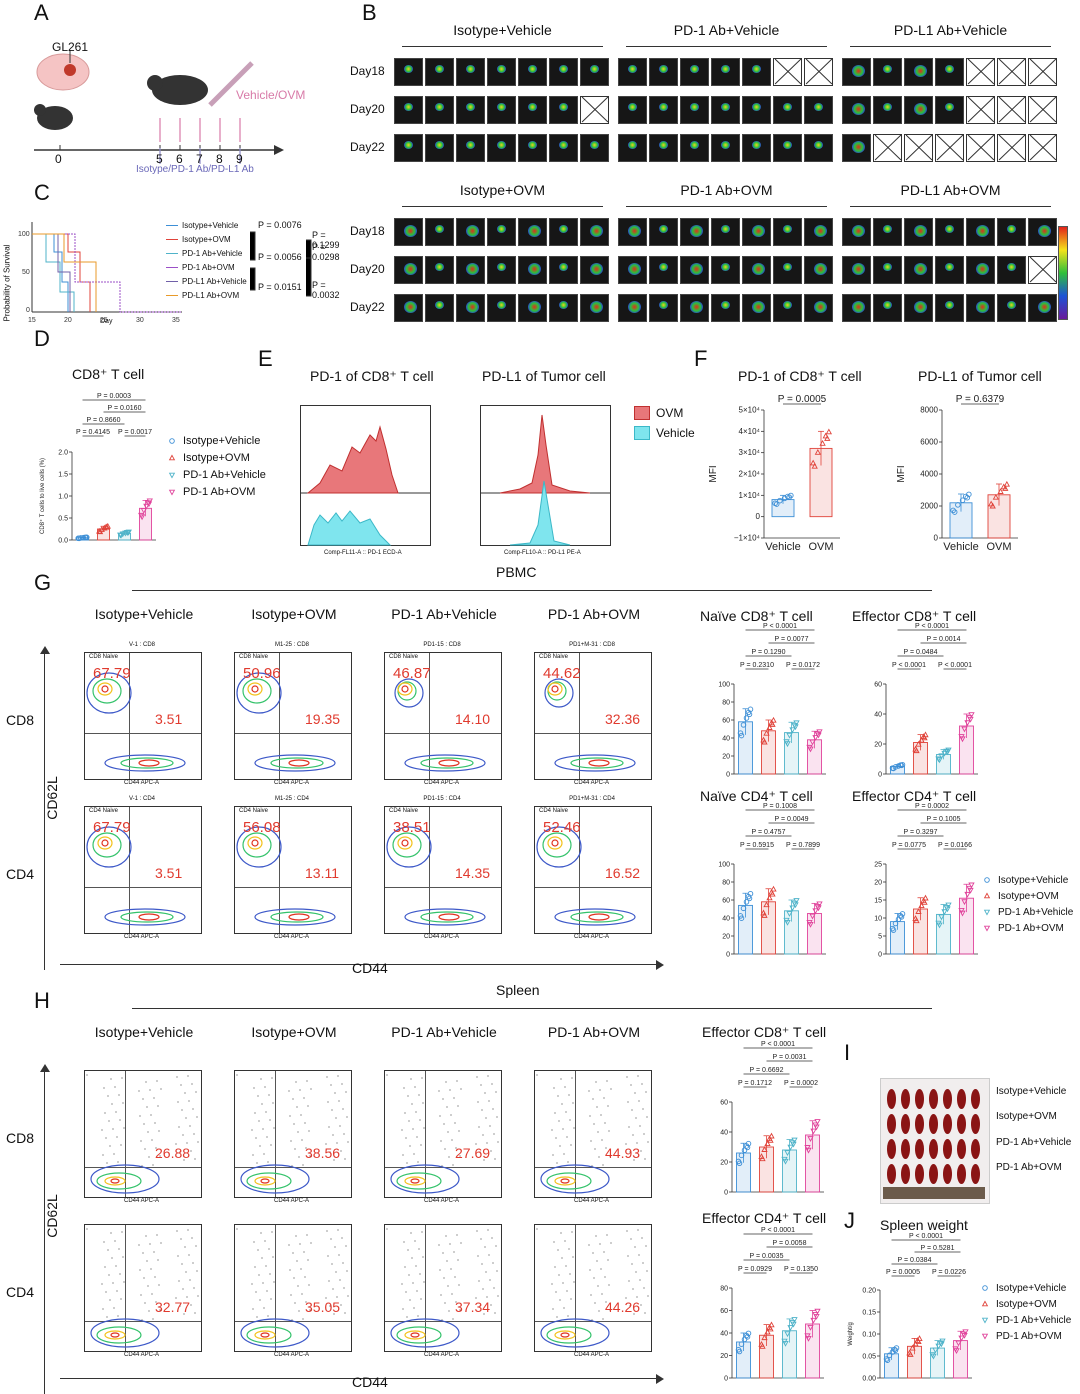 This screenshot has height=1394, width=1080. What do you see at coordinates (280, 287) in the screenshot?
I see `pvalue-c-4: P = 0.0151` at bounding box center [280, 287].